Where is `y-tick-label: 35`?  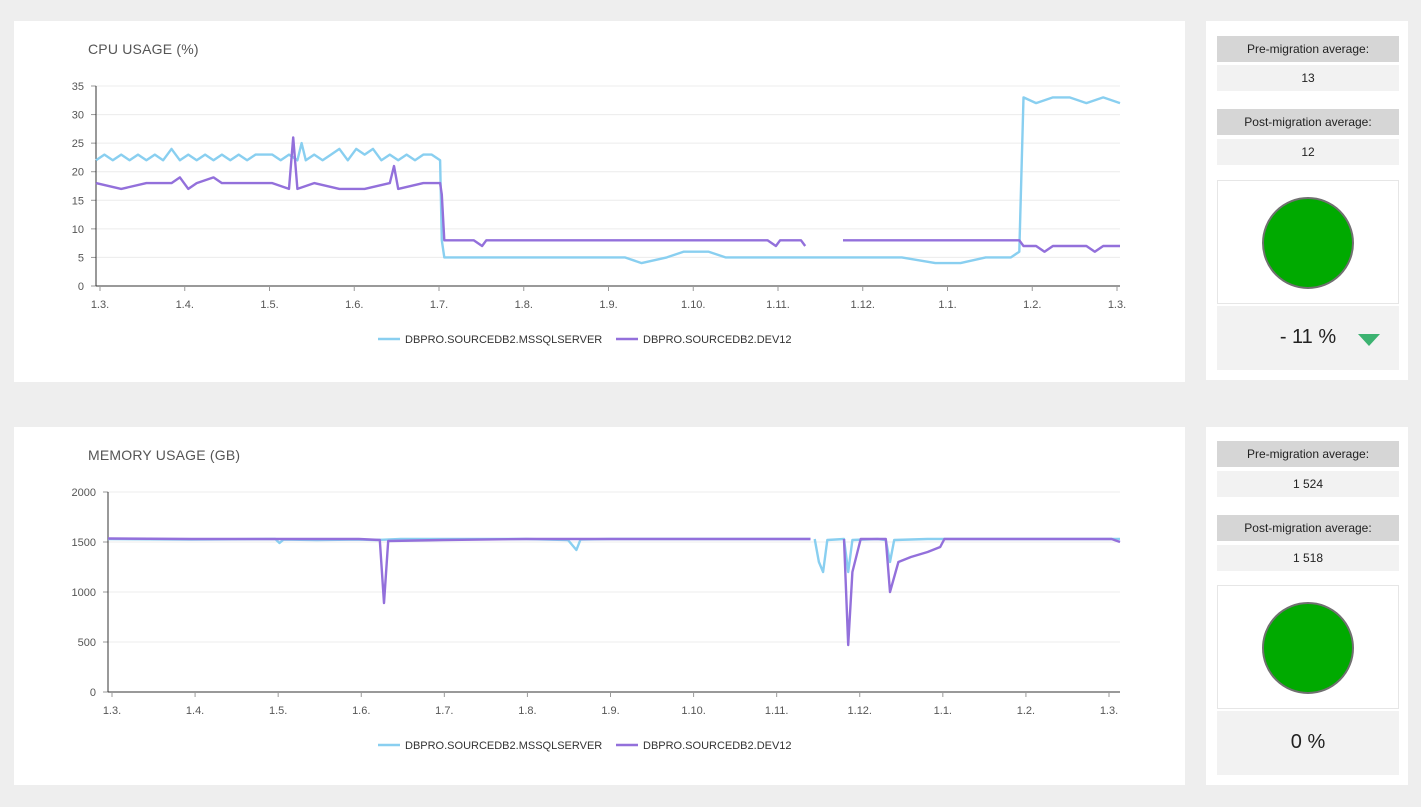
y-tick-label: 35 is located at coordinates (78, 87).